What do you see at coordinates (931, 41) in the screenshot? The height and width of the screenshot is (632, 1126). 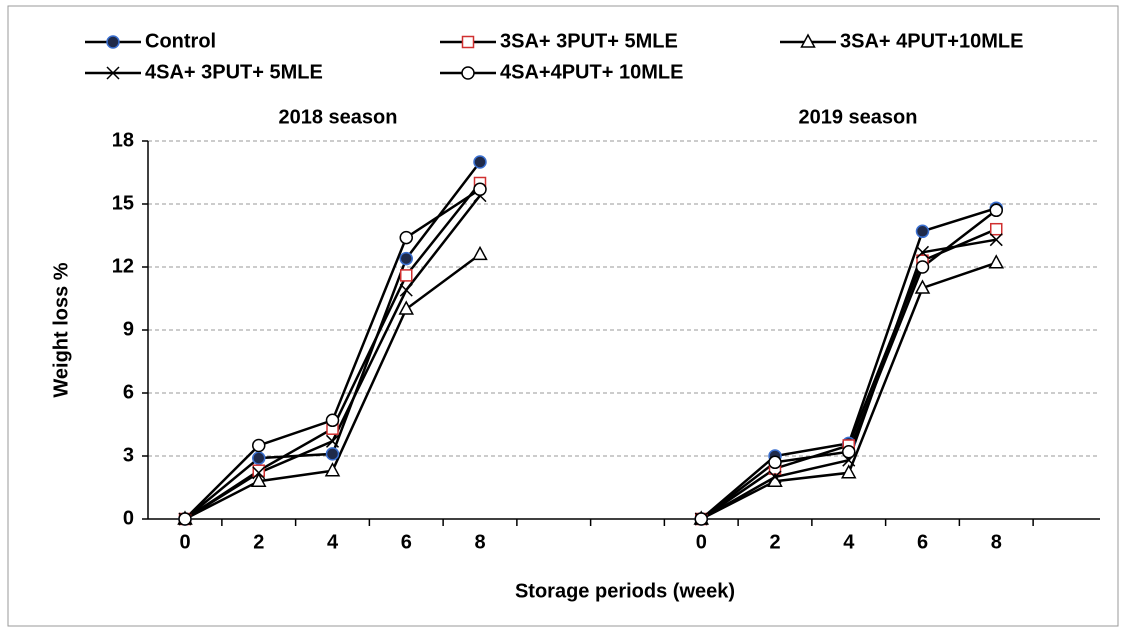 I see `legend-label: 3SA+ 4PUT+10MLE` at bounding box center [931, 41].